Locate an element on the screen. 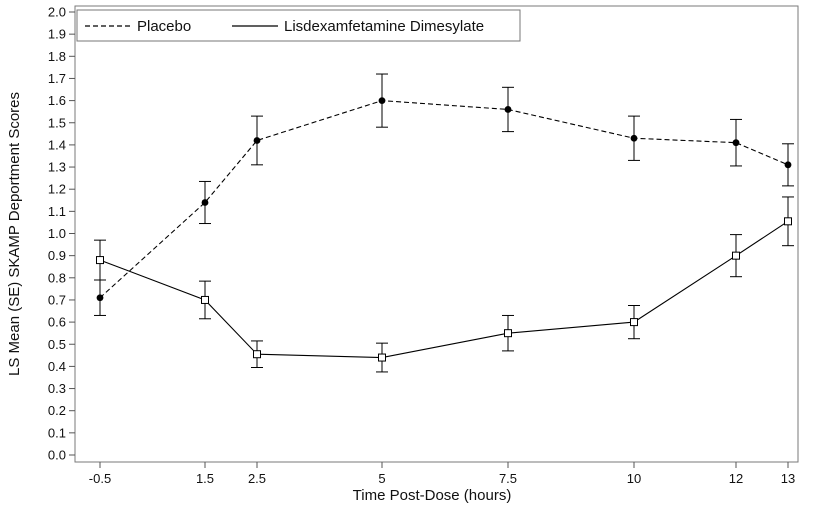 This screenshot has width=828, height=511. y-tick-label: 1.8 is located at coordinates (57, 56).